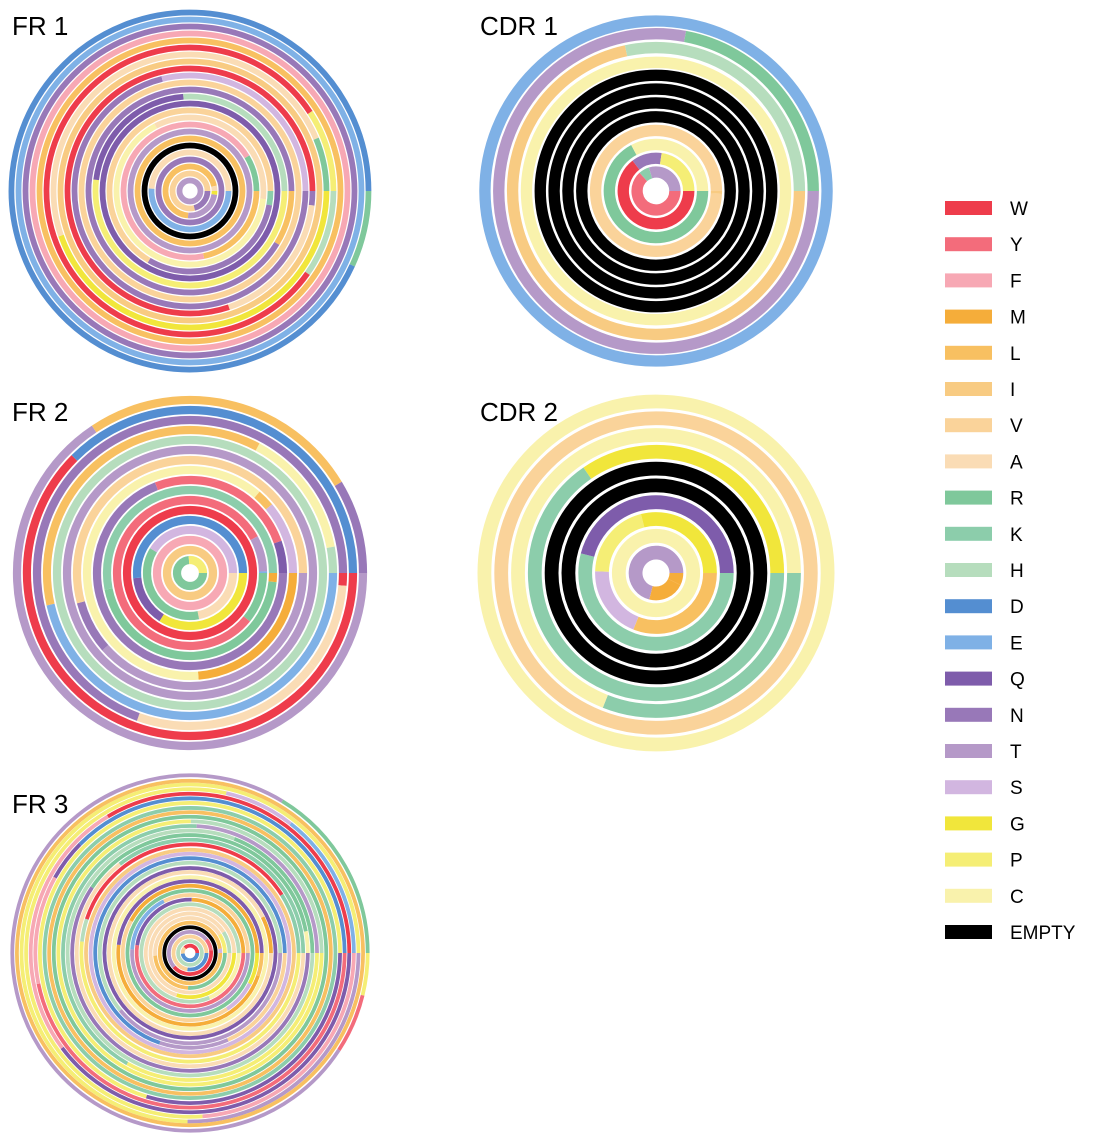  I want to click on legend-label-q: Q, so click(1017, 680).